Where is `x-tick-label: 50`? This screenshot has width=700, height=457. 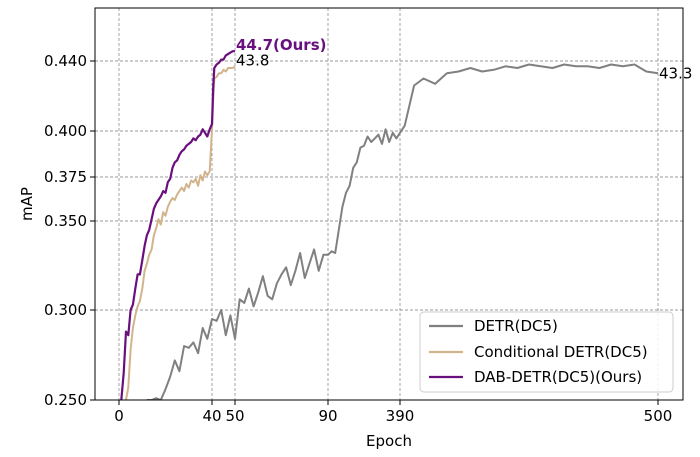 x-tick-label: 50 is located at coordinates (234, 416).